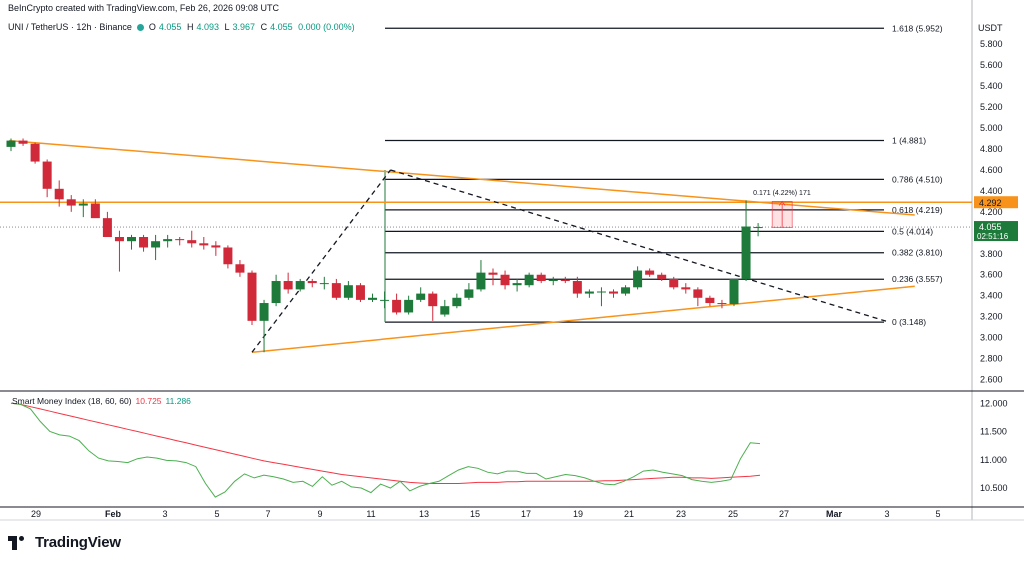 The height and width of the screenshot is (562, 1024). What do you see at coordinates (991, 86) in the screenshot?
I see `price-tick-label: 5.400` at bounding box center [991, 86].